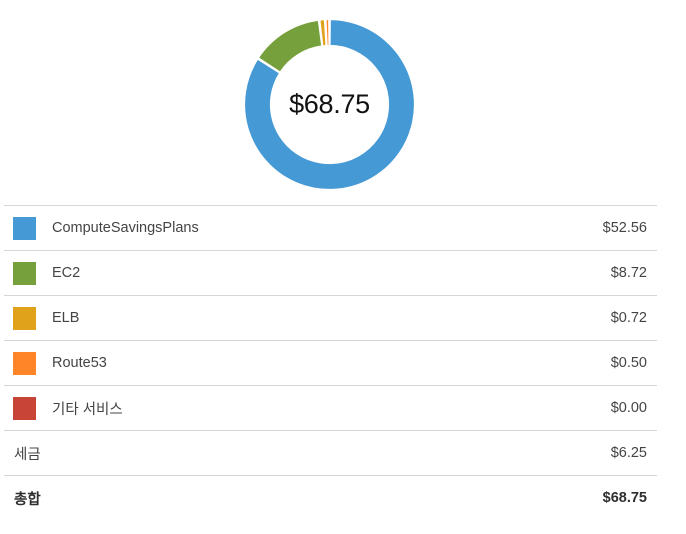 Image resolution: width=686 pixels, height=534 pixels. Describe the element at coordinates (24, 408) in the screenshot. I see `other-services-color-swatch` at that location.